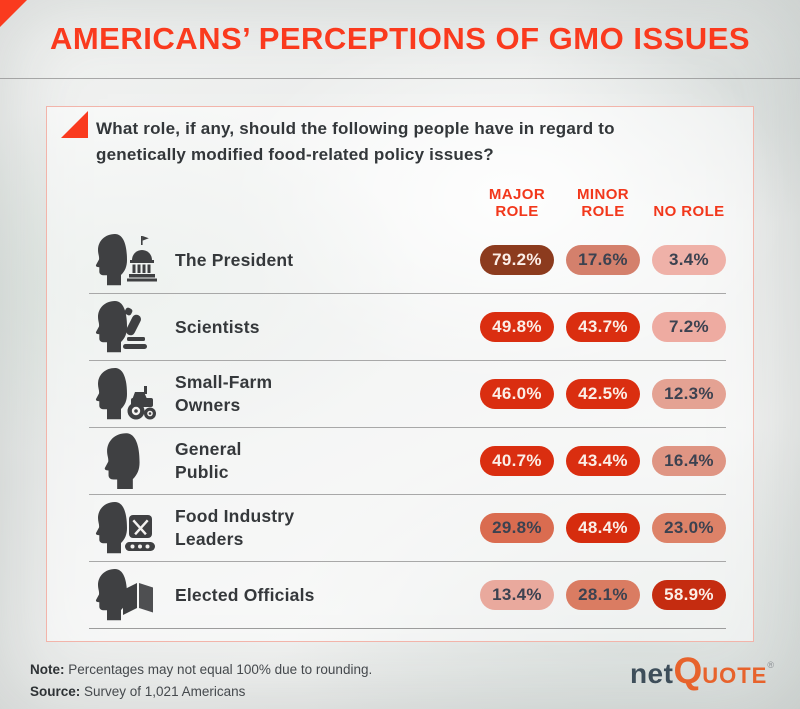 This screenshot has width=800, height=709. Describe the element at coordinates (651, 673) in the screenshot. I see `logo-net-text: net` at that location.